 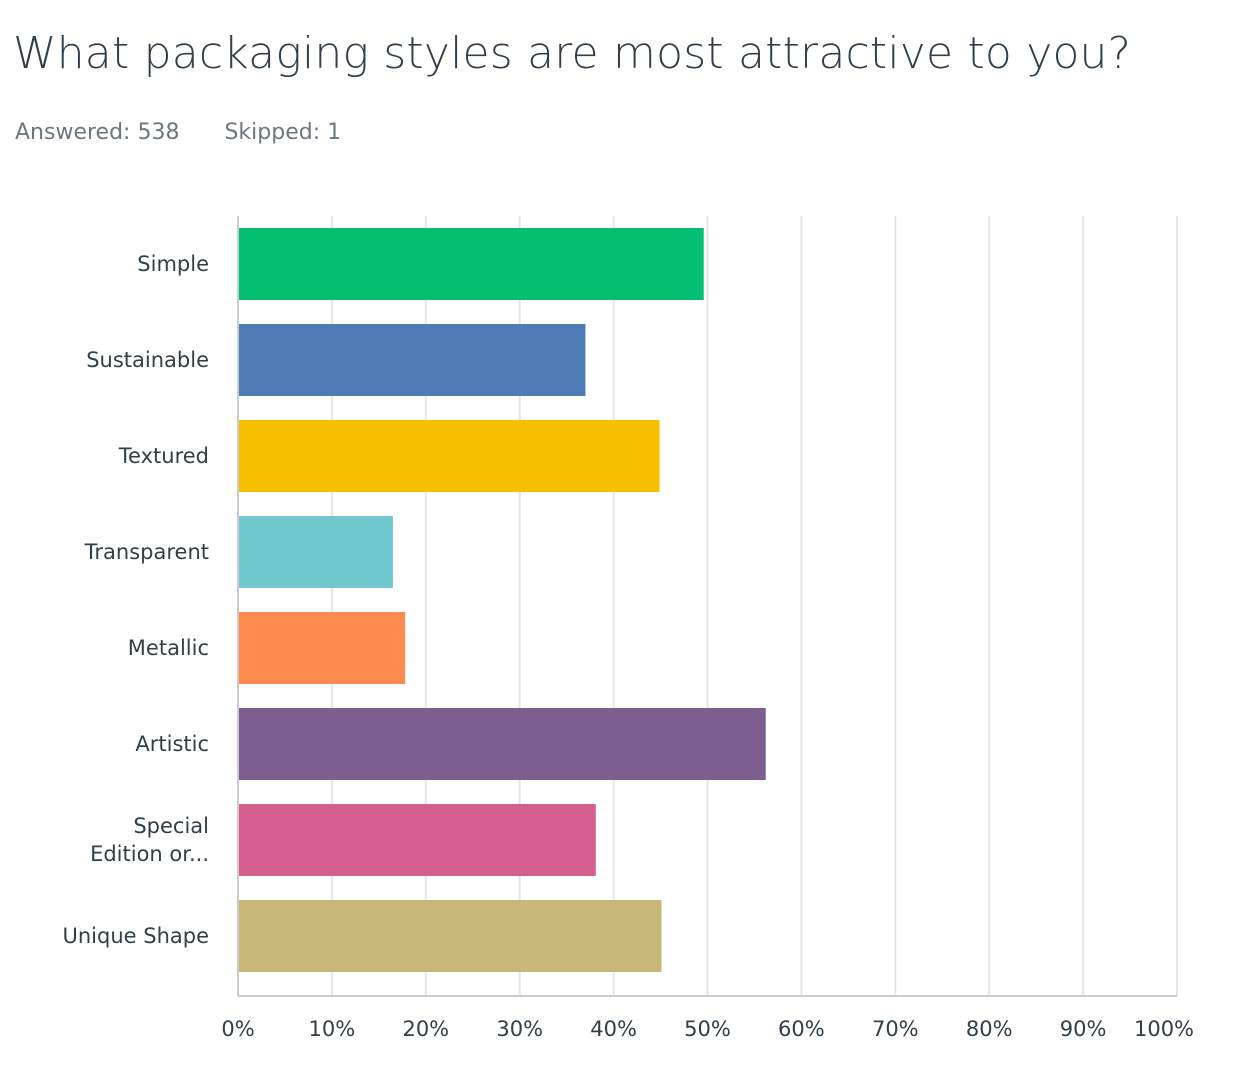 I want to click on x-tick-label: 10%, so click(x=332, y=1029).